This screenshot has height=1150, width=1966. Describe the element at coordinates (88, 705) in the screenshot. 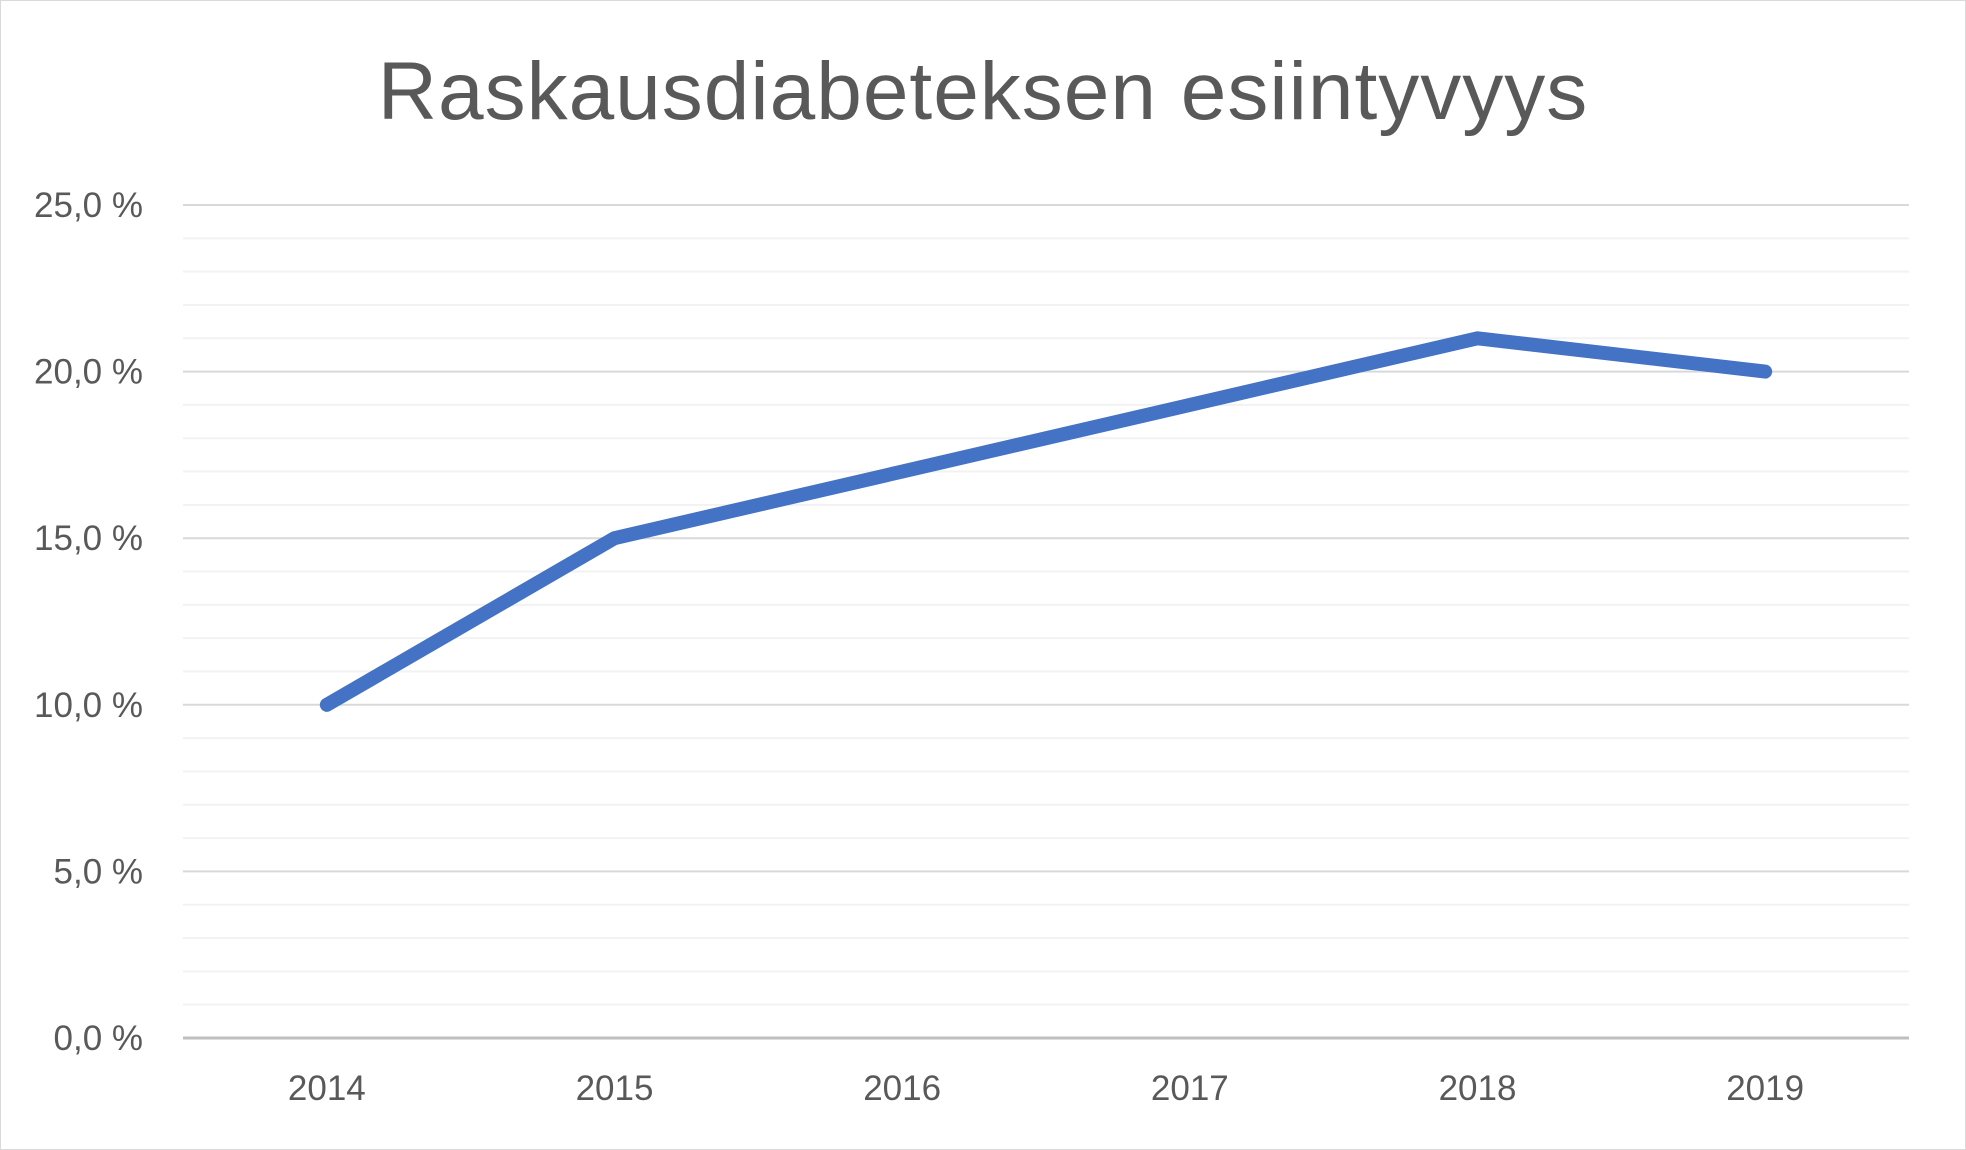

I see `y-tick-label: 10,0 %` at that location.